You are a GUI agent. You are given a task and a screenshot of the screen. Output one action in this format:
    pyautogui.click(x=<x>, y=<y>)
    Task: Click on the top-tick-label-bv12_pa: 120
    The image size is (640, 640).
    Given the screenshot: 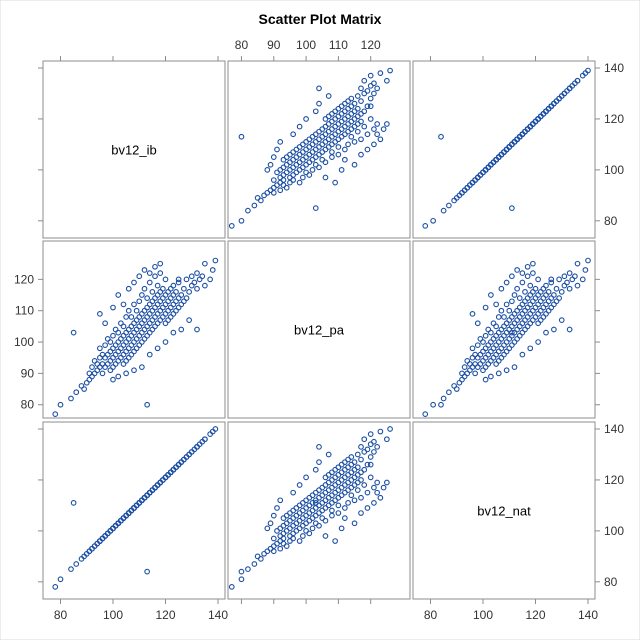 What is the action you would take?
    pyautogui.click(x=371, y=45)
    